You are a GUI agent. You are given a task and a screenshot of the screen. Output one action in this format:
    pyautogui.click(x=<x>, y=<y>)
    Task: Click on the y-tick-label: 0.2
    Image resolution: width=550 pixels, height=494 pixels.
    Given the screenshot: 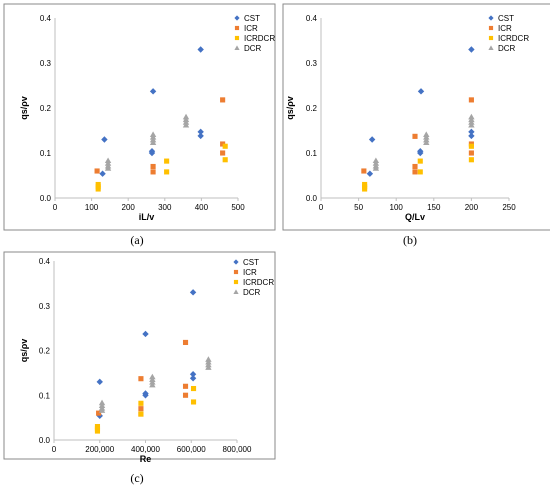 What is the action you would take?
    pyautogui.click(x=45, y=351)
    